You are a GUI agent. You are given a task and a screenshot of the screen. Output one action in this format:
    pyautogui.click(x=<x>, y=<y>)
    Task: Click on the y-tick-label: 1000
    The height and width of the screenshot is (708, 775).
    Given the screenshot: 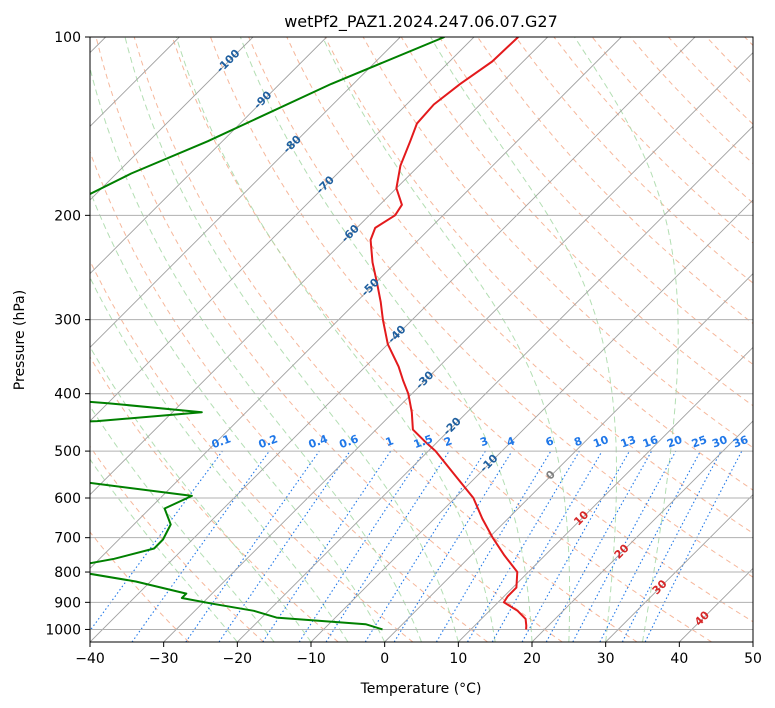 What is the action you would take?
    pyautogui.click(x=63, y=630)
    